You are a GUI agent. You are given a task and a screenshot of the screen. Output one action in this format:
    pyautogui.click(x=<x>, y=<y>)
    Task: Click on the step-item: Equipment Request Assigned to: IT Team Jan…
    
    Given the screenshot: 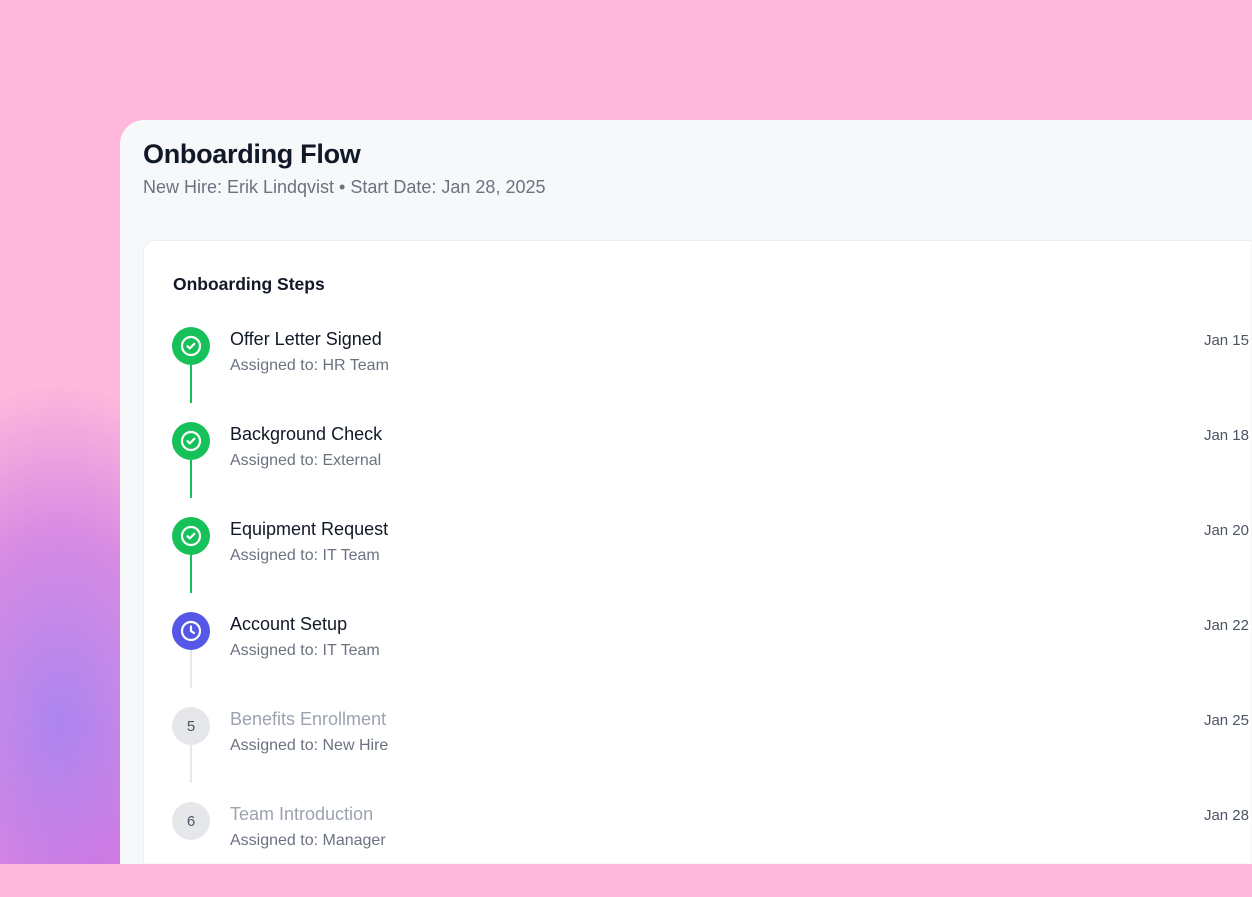 What is the action you would take?
    pyautogui.click(x=697, y=564)
    